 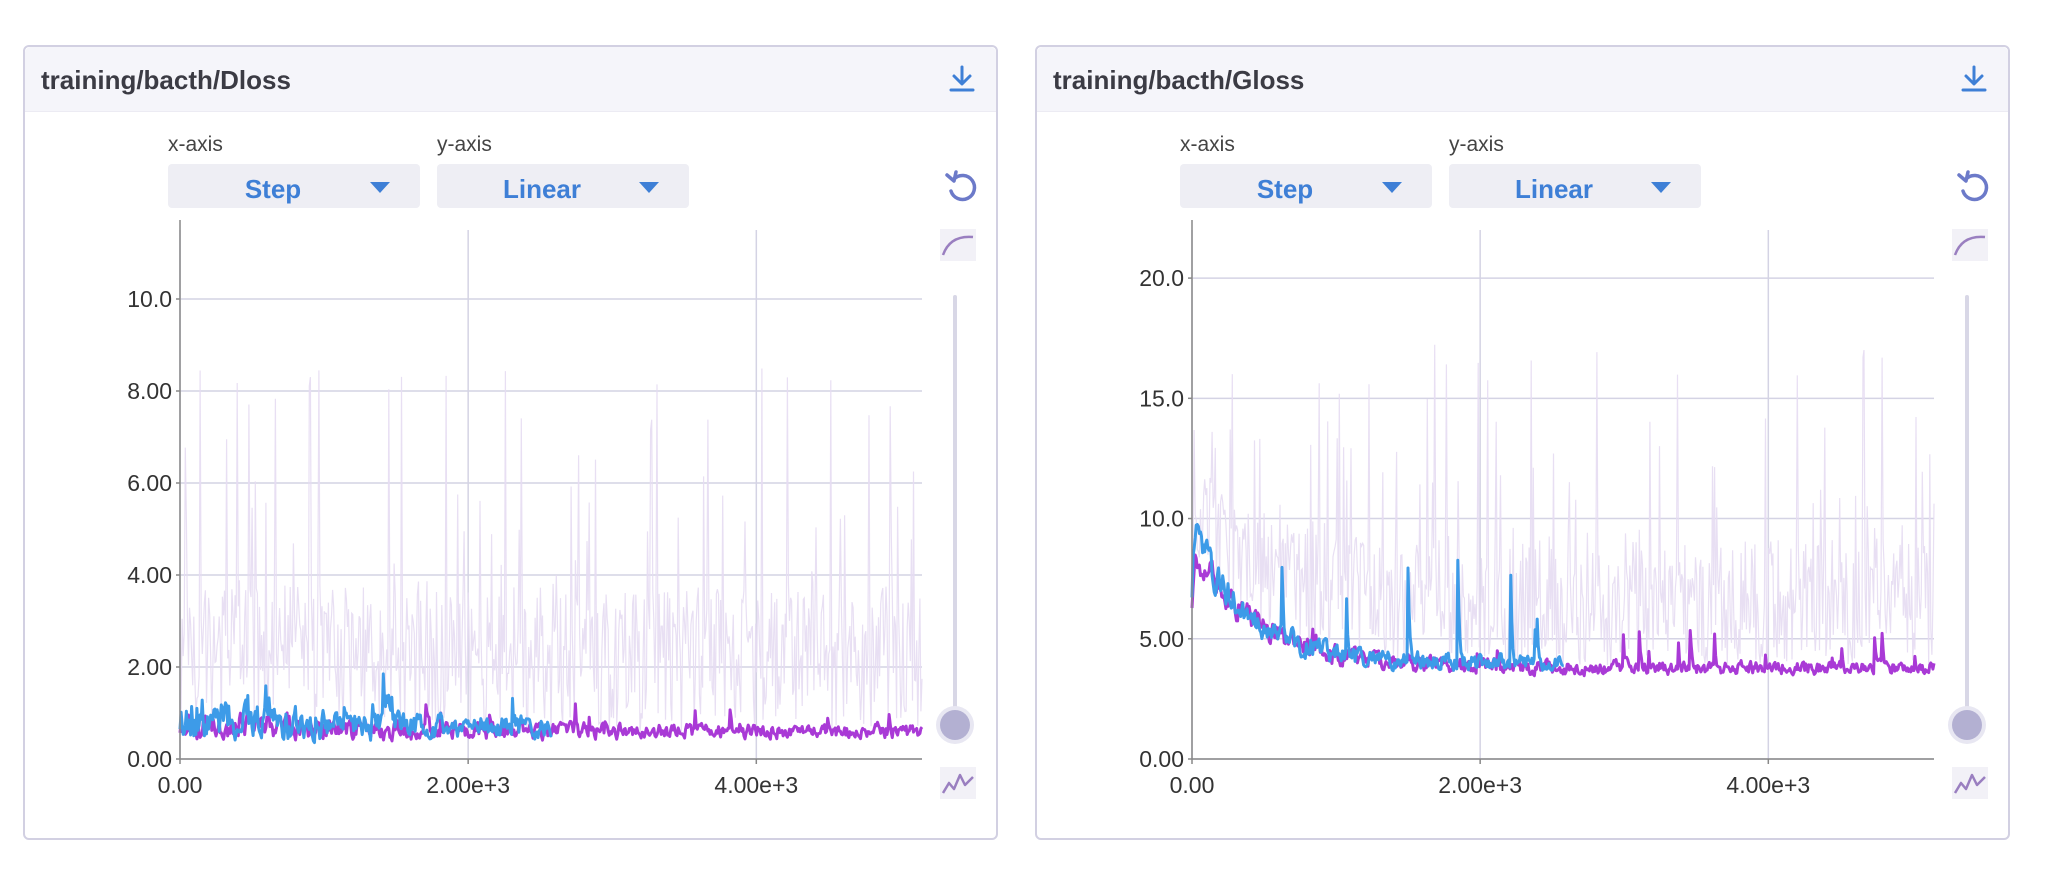 I want to click on y-tick-label: 15.0, so click(x=1161, y=398).